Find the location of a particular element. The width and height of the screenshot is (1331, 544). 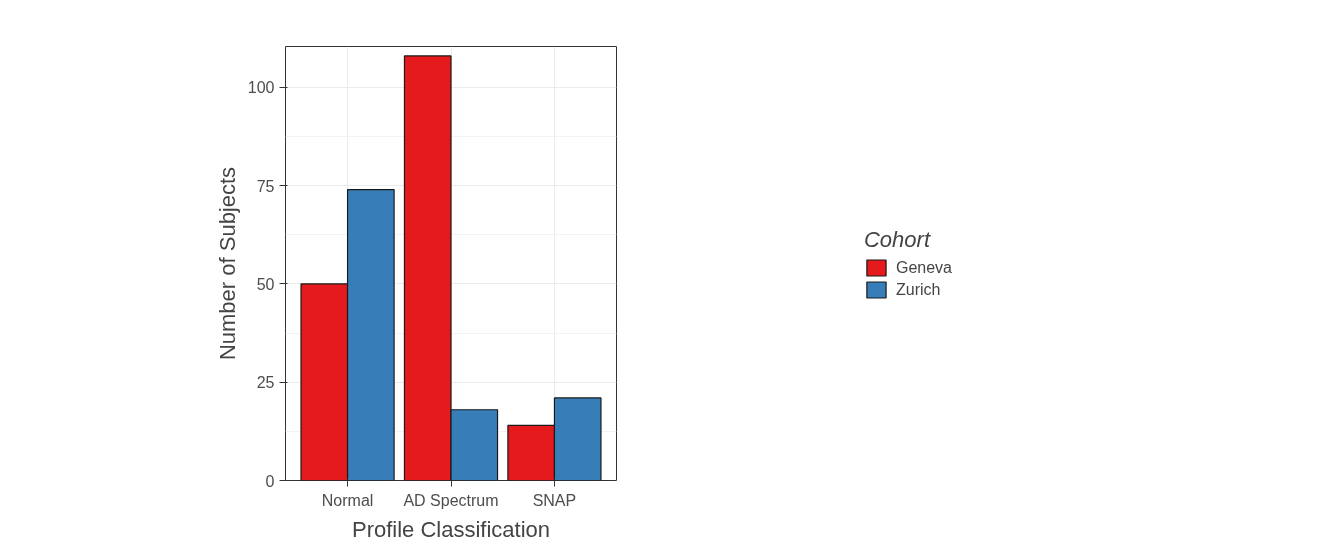

y-axis-title: Number of Subjects is located at coordinates (227, 263).